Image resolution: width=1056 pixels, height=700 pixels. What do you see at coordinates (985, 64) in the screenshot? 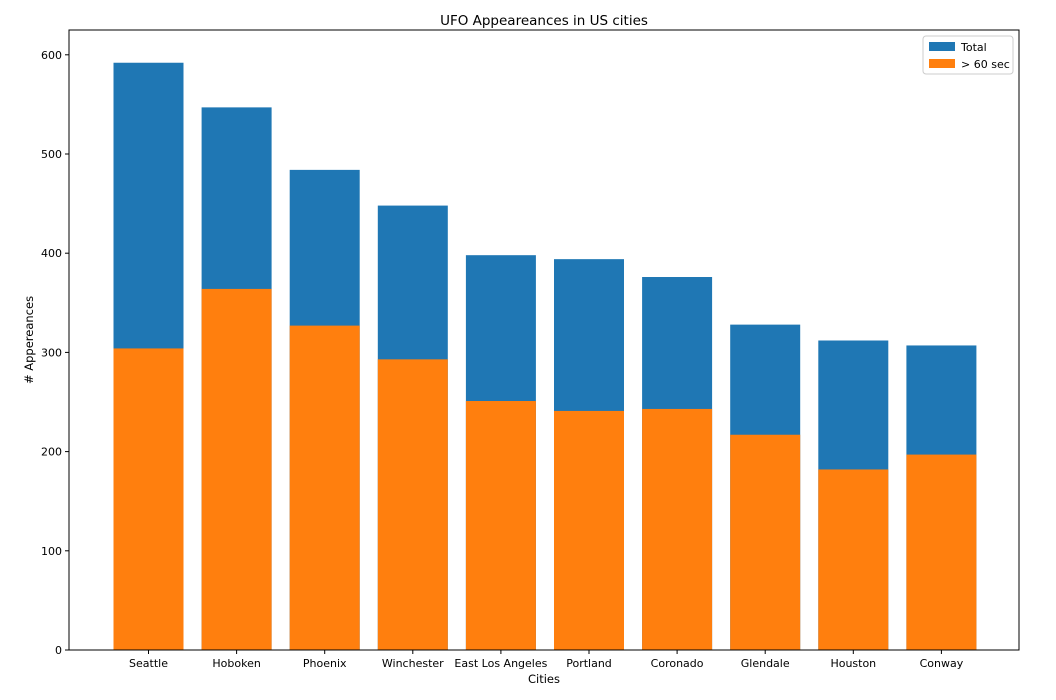
I see `legend-label-over-60-sec: > 60 sec` at bounding box center [985, 64].